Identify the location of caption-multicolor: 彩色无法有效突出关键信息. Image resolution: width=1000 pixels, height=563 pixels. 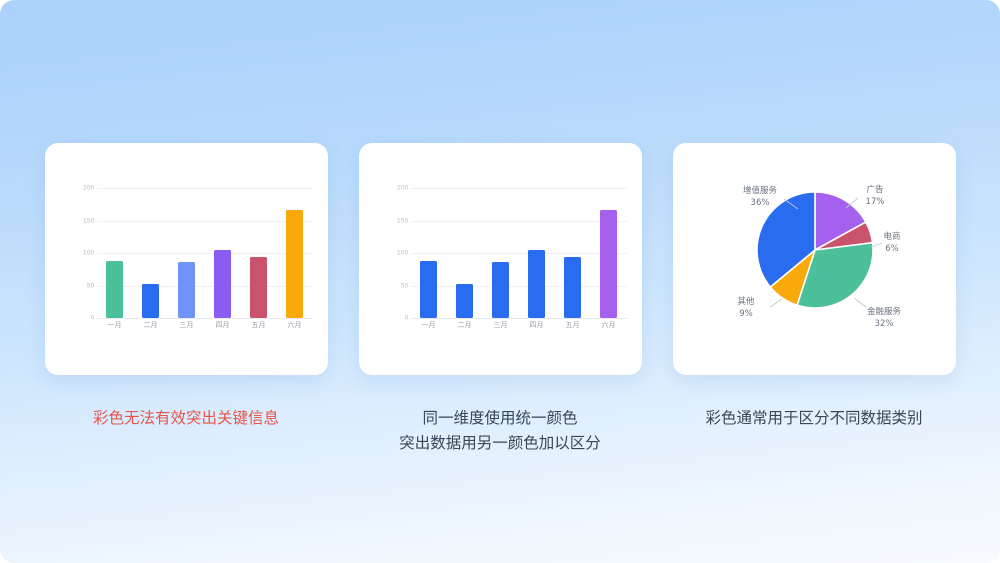
(186, 441).